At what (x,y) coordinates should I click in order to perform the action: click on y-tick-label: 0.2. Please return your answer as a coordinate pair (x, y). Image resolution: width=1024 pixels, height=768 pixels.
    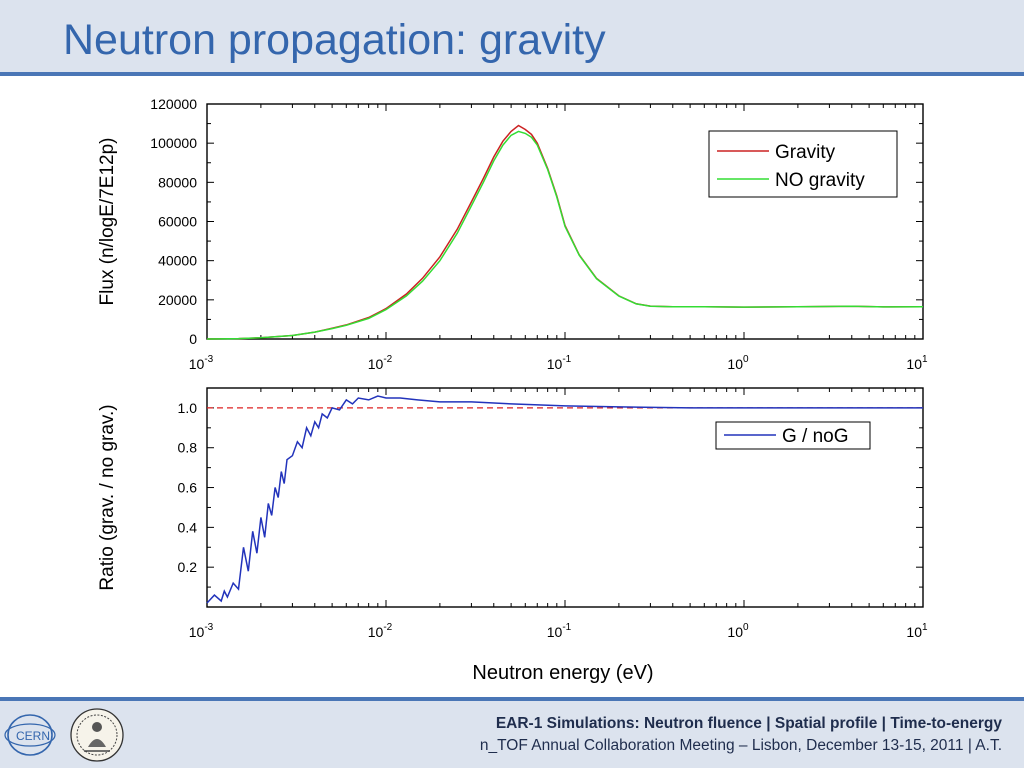
    Looking at the image, I should click on (188, 567).